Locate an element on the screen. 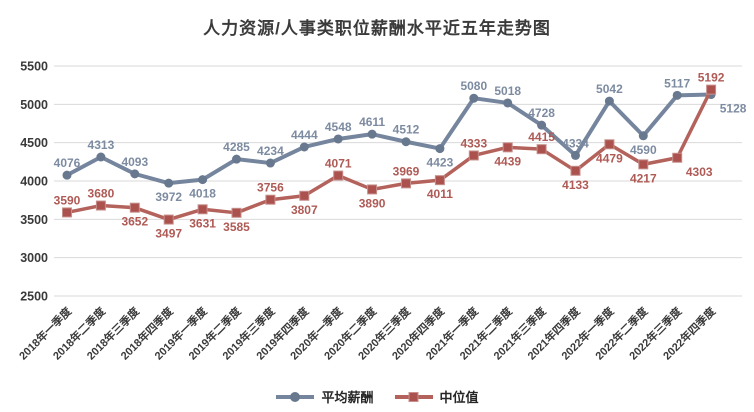 This screenshot has height=412, width=754. median-value-data-label: 5192 is located at coordinates (711, 78).